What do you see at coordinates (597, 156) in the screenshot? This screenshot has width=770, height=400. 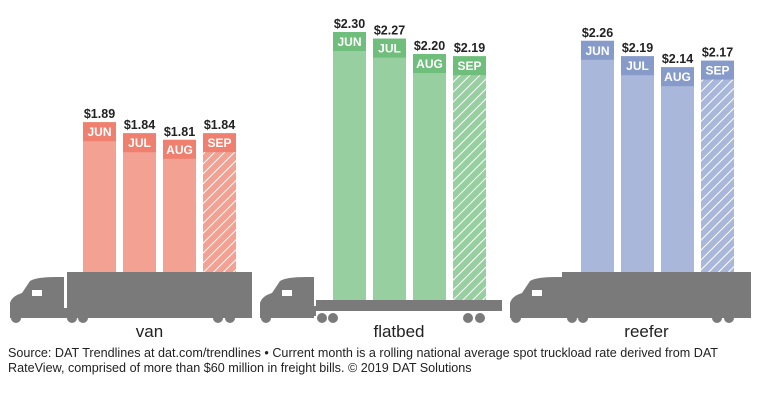 I see `bar-reefer-jun` at bounding box center [597, 156].